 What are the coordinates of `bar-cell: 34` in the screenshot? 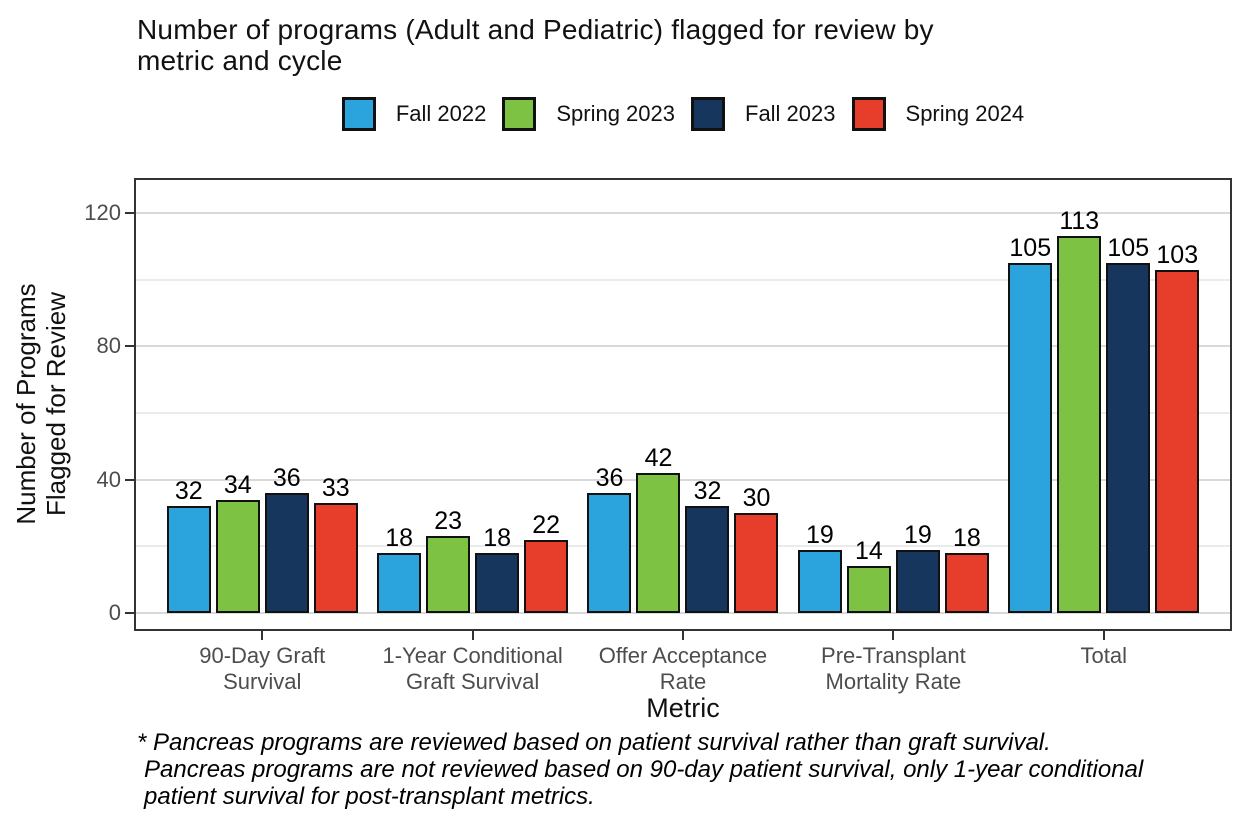 It's located at (237, 542).